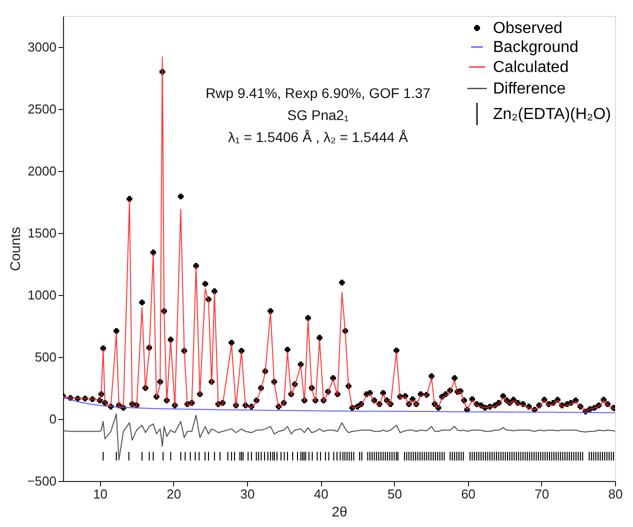  Describe the element at coordinates (247, 494) in the screenshot. I see `x-tick-label: 30` at that location.